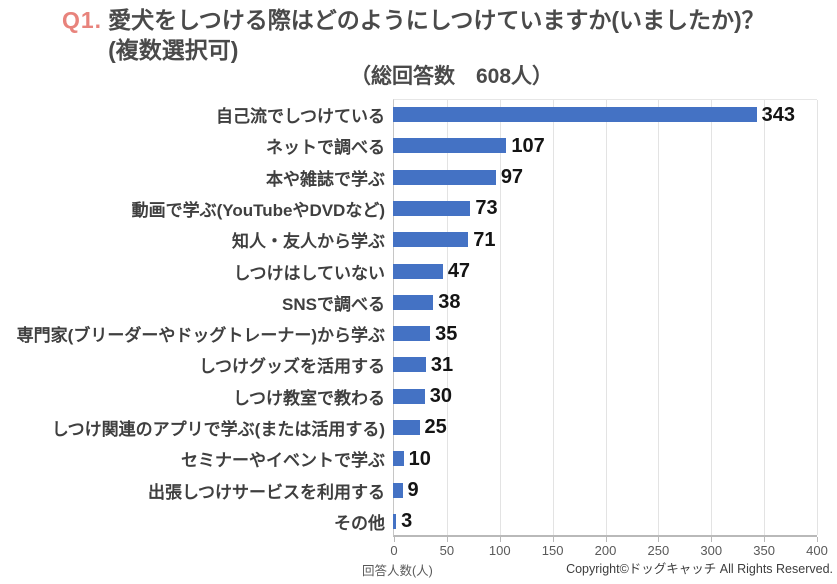 The image size is (837, 584). I want to click on bar-track: 343, so click(605, 114).